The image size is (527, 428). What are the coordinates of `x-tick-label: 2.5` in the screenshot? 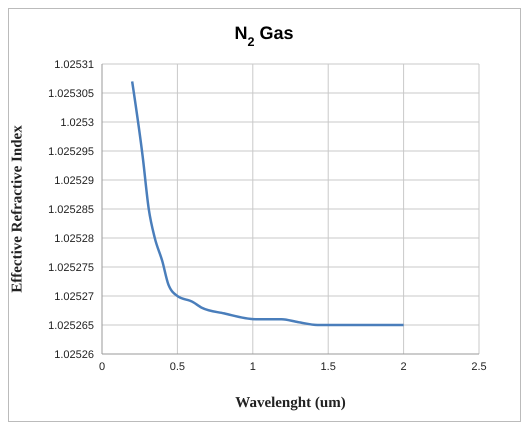 It's located at (479, 366).